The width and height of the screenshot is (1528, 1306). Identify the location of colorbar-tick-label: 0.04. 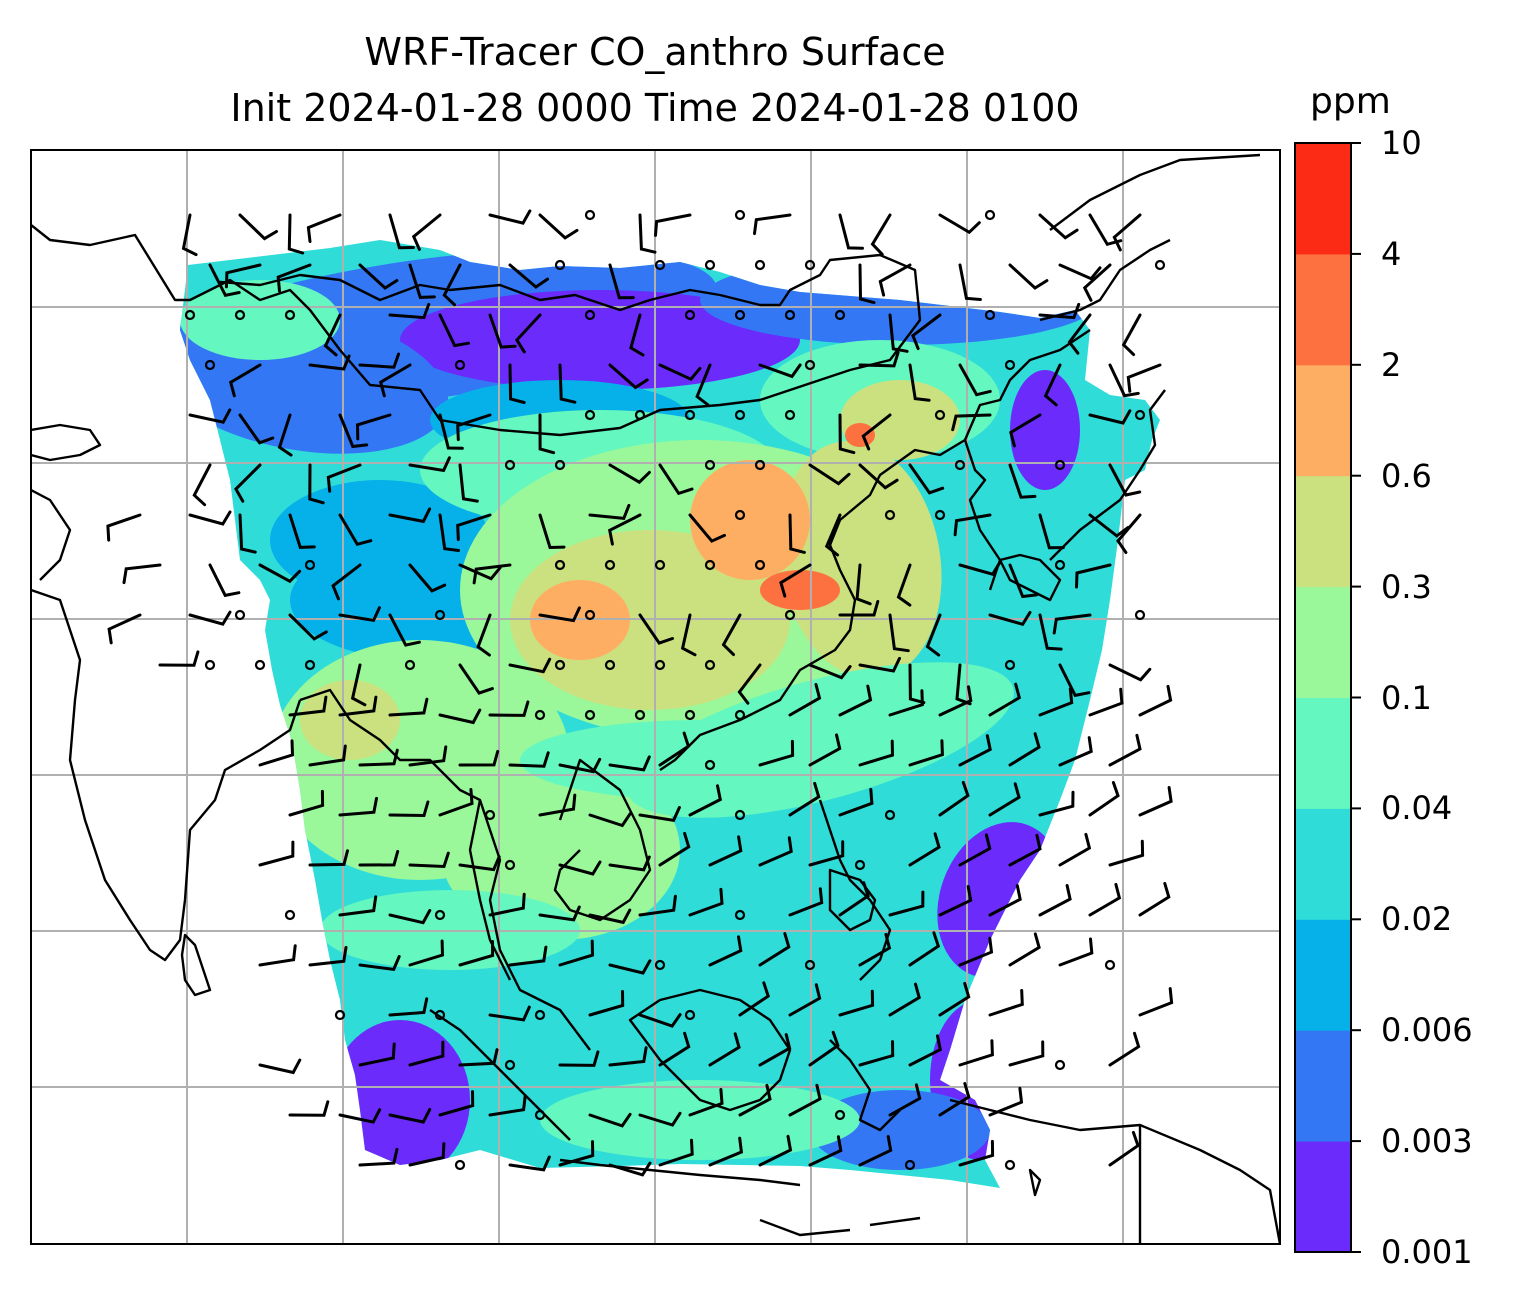
(1417, 808).